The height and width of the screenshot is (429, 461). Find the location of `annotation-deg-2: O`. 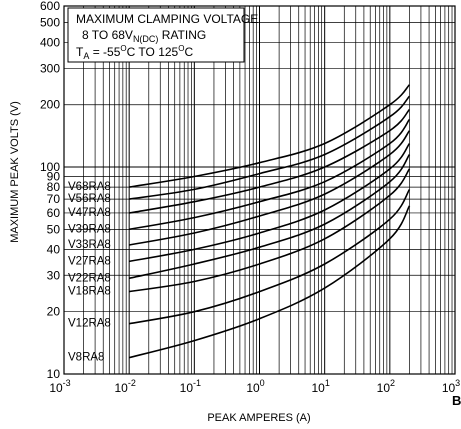

annotation-deg-2: O is located at coordinates (181, 48).